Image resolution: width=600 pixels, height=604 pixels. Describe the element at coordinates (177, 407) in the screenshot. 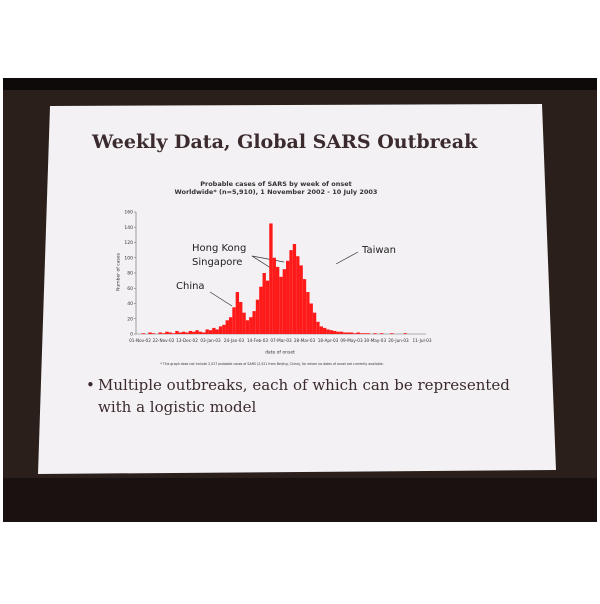

I see `bullet-text: with a logistic model` at that location.